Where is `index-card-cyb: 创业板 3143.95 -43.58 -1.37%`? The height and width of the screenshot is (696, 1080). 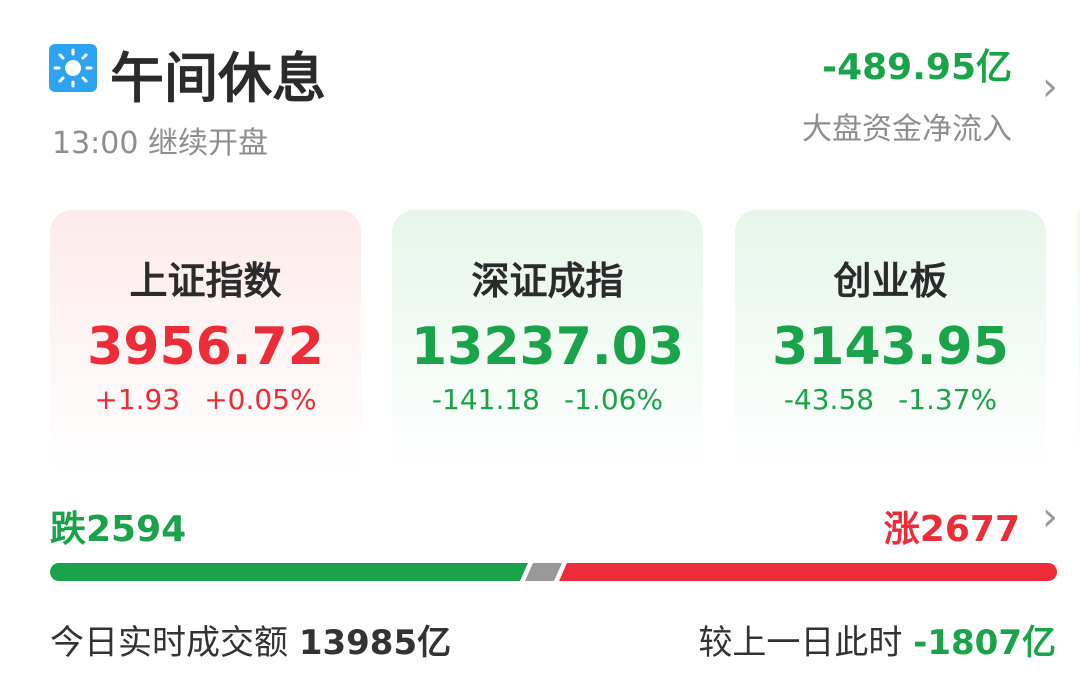 index-card-cyb: 创业板 3143.95 -43.58 -1.37% is located at coordinates (890, 342).